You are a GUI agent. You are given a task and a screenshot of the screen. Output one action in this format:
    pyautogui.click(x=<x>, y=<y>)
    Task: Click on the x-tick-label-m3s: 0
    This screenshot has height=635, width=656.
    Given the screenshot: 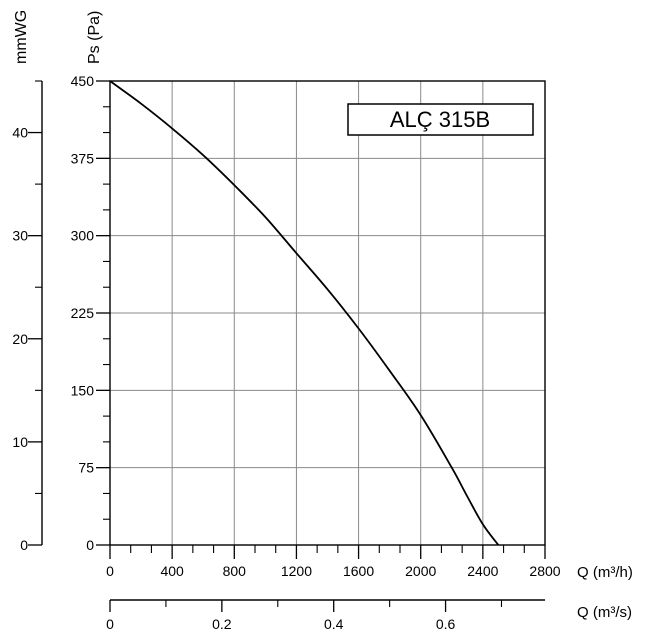 What is the action you would take?
    pyautogui.click(x=110, y=624)
    